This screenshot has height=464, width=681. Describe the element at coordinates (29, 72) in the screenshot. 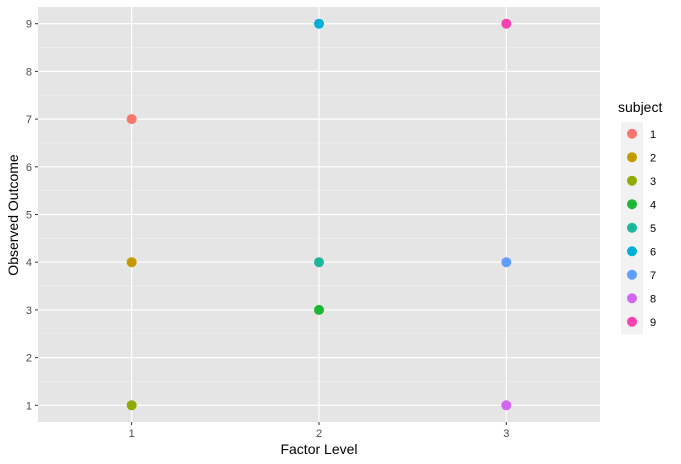

I see `y-tick-label: 8` at that location.